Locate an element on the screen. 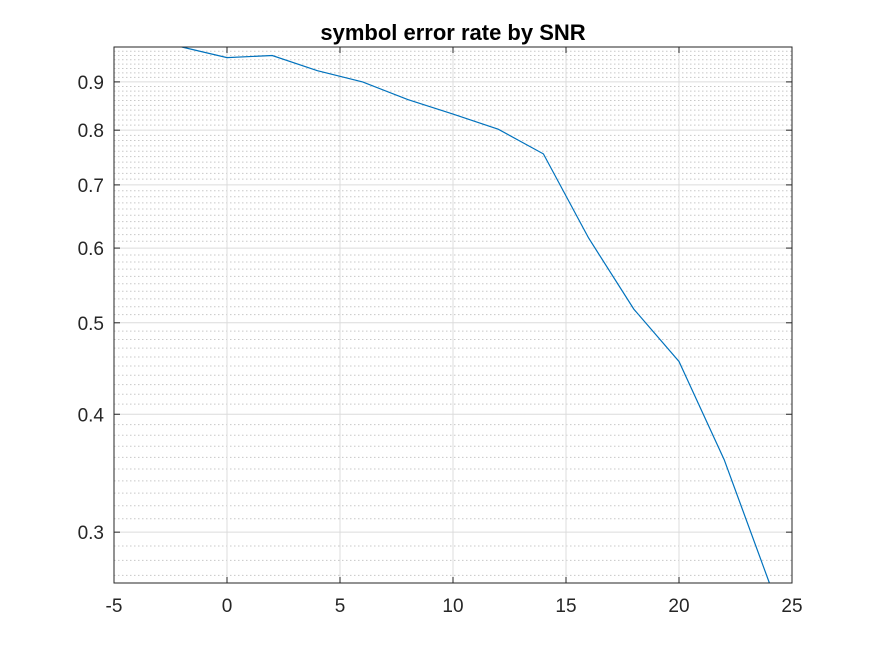 The width and height of the screenshot is (875, 656). y-tick-label: 0.9 is located at coordinates (91, 83).